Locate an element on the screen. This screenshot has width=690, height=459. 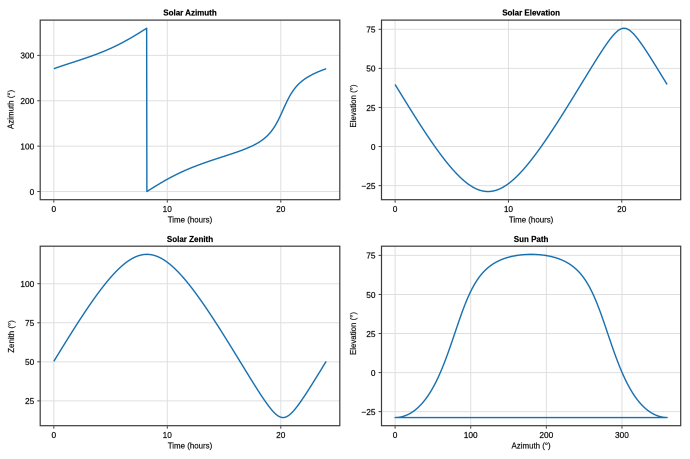
svg-text: Sun Path is located at coordinates (531, 239).